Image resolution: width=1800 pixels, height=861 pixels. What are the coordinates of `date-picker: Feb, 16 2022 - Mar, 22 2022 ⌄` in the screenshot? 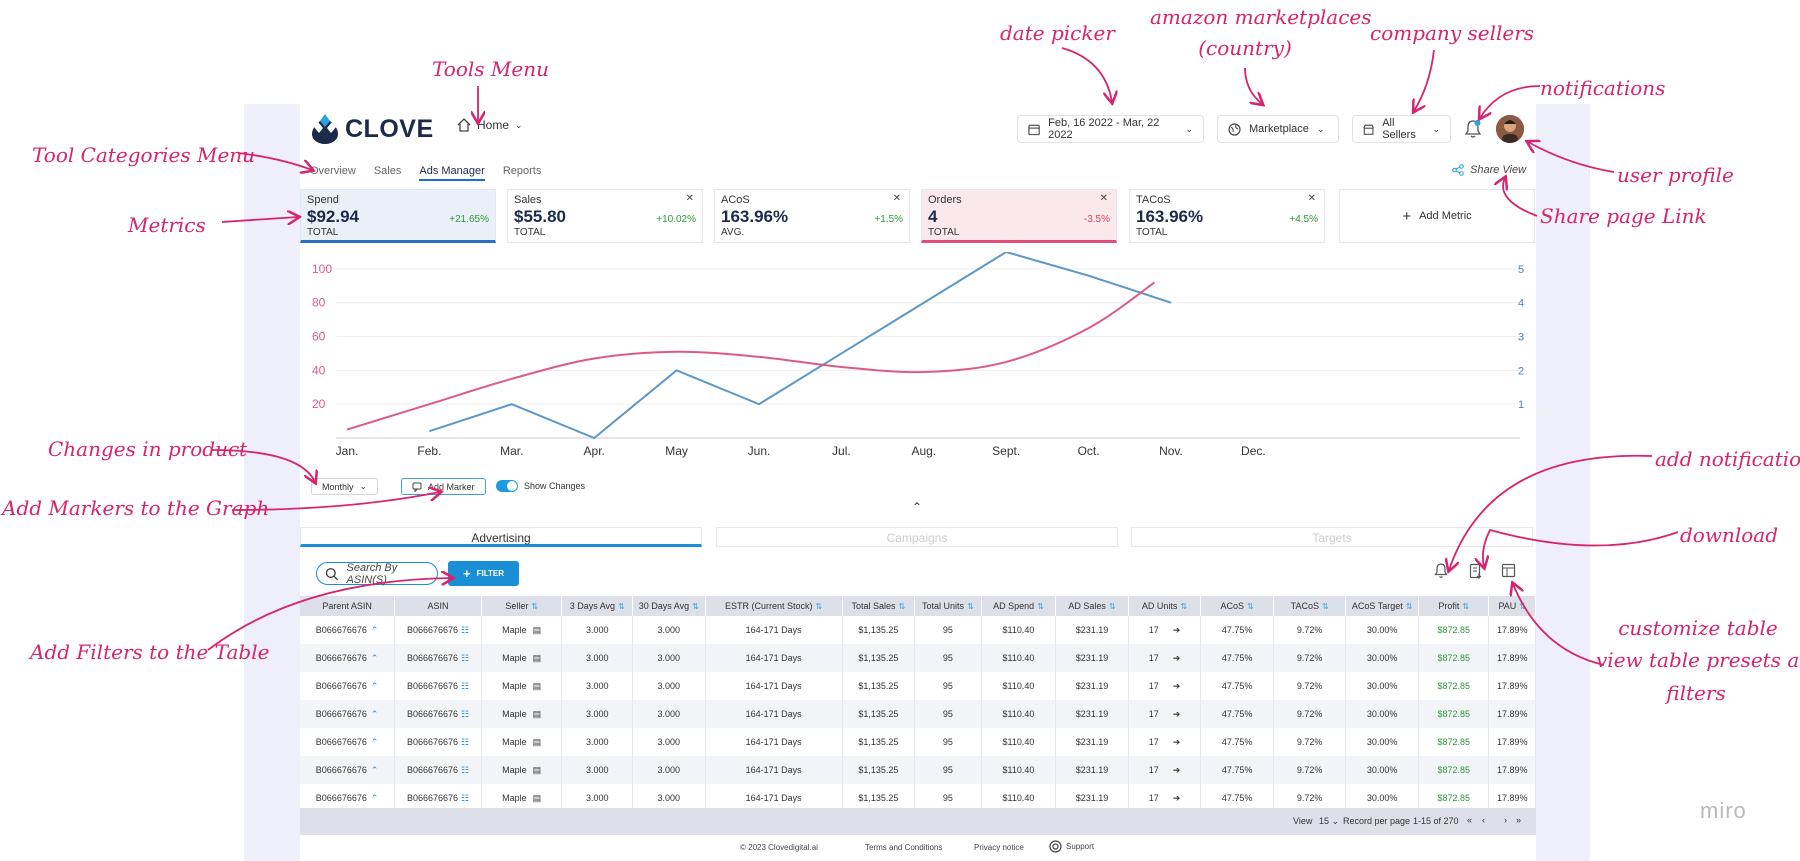 It's located at (1110, 129).